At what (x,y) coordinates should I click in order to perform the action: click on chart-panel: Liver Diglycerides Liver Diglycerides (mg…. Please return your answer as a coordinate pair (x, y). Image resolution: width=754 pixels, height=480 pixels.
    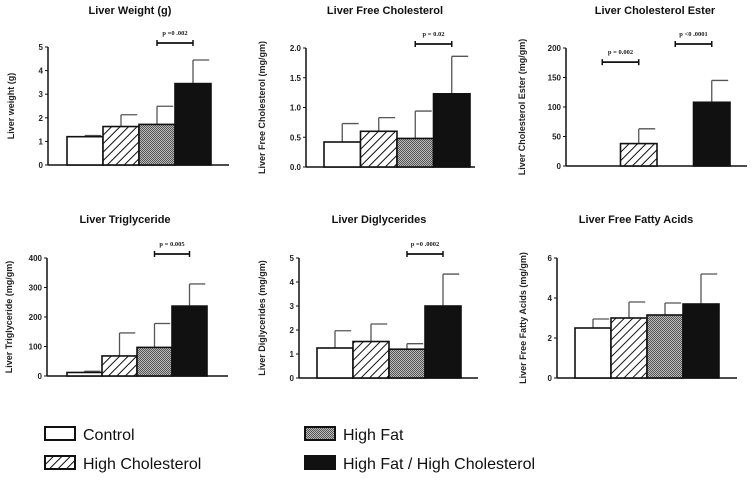
    Looking at the image, I should click on (367, 298).